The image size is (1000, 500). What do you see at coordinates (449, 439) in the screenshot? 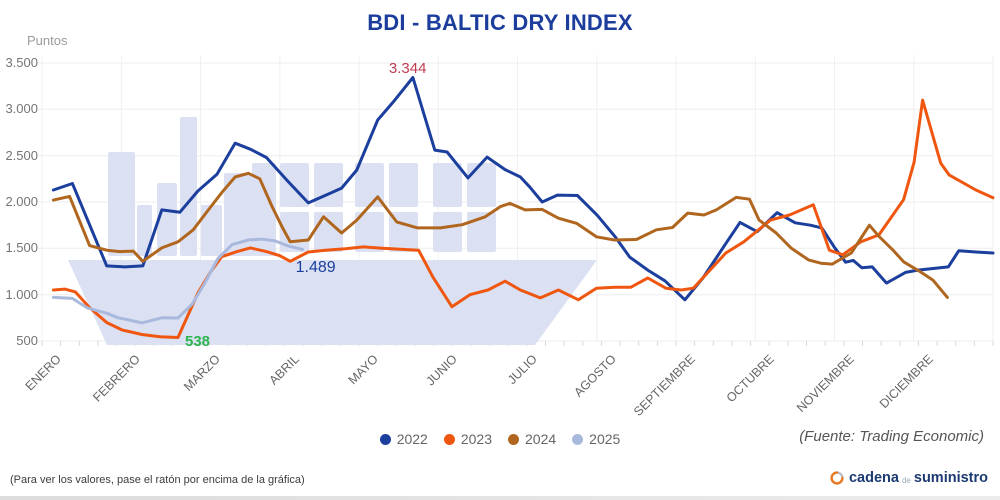
I see `legend-dot-2023` at bounding box center [449, 439].